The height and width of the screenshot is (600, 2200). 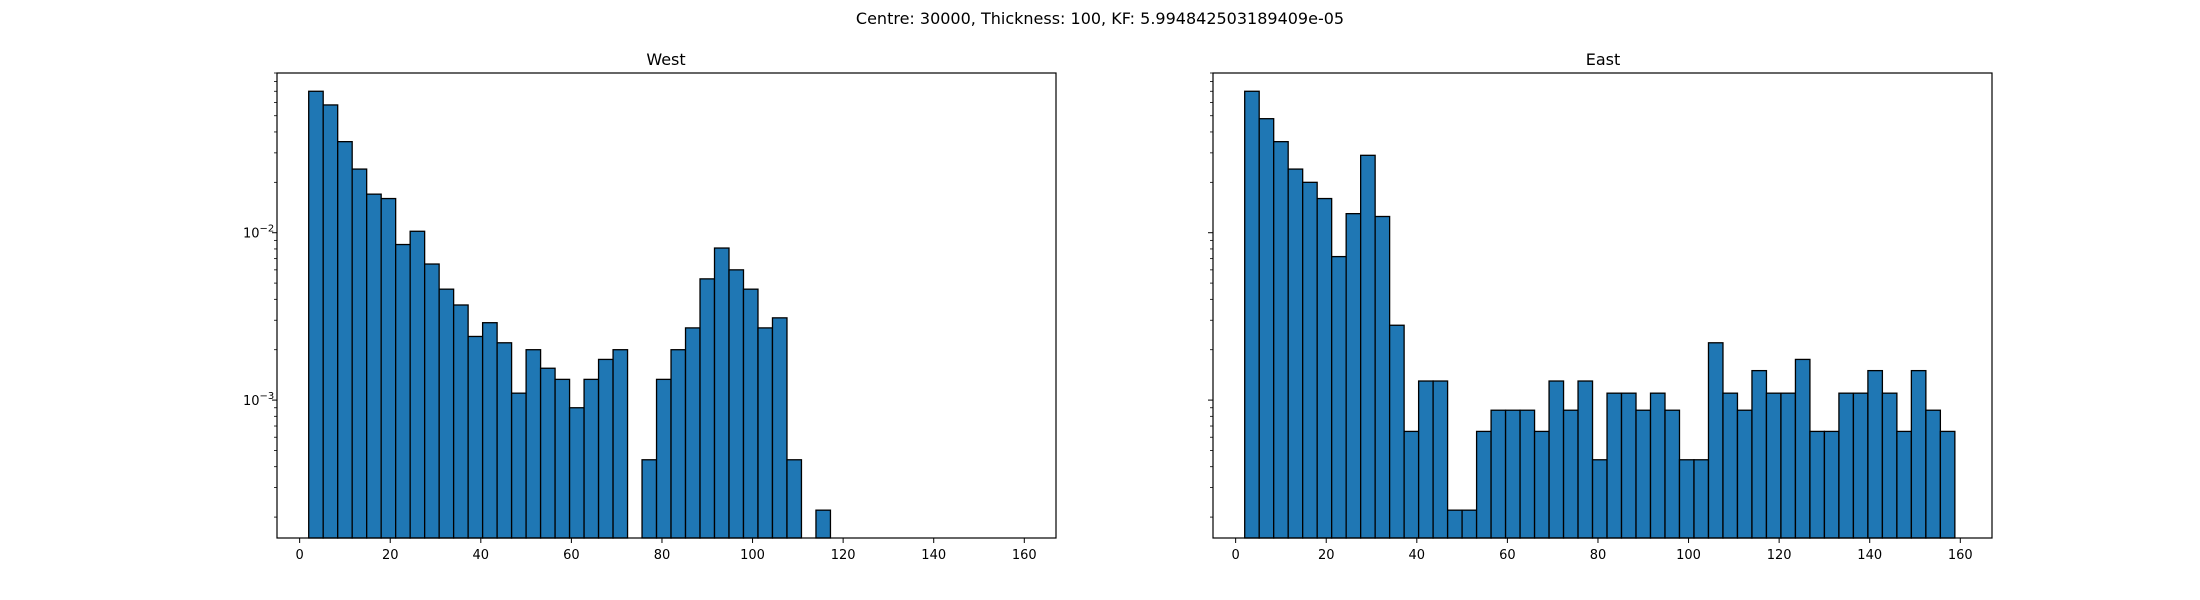 I want to click on east-panel-title: East, so click(x=1603, y=59).